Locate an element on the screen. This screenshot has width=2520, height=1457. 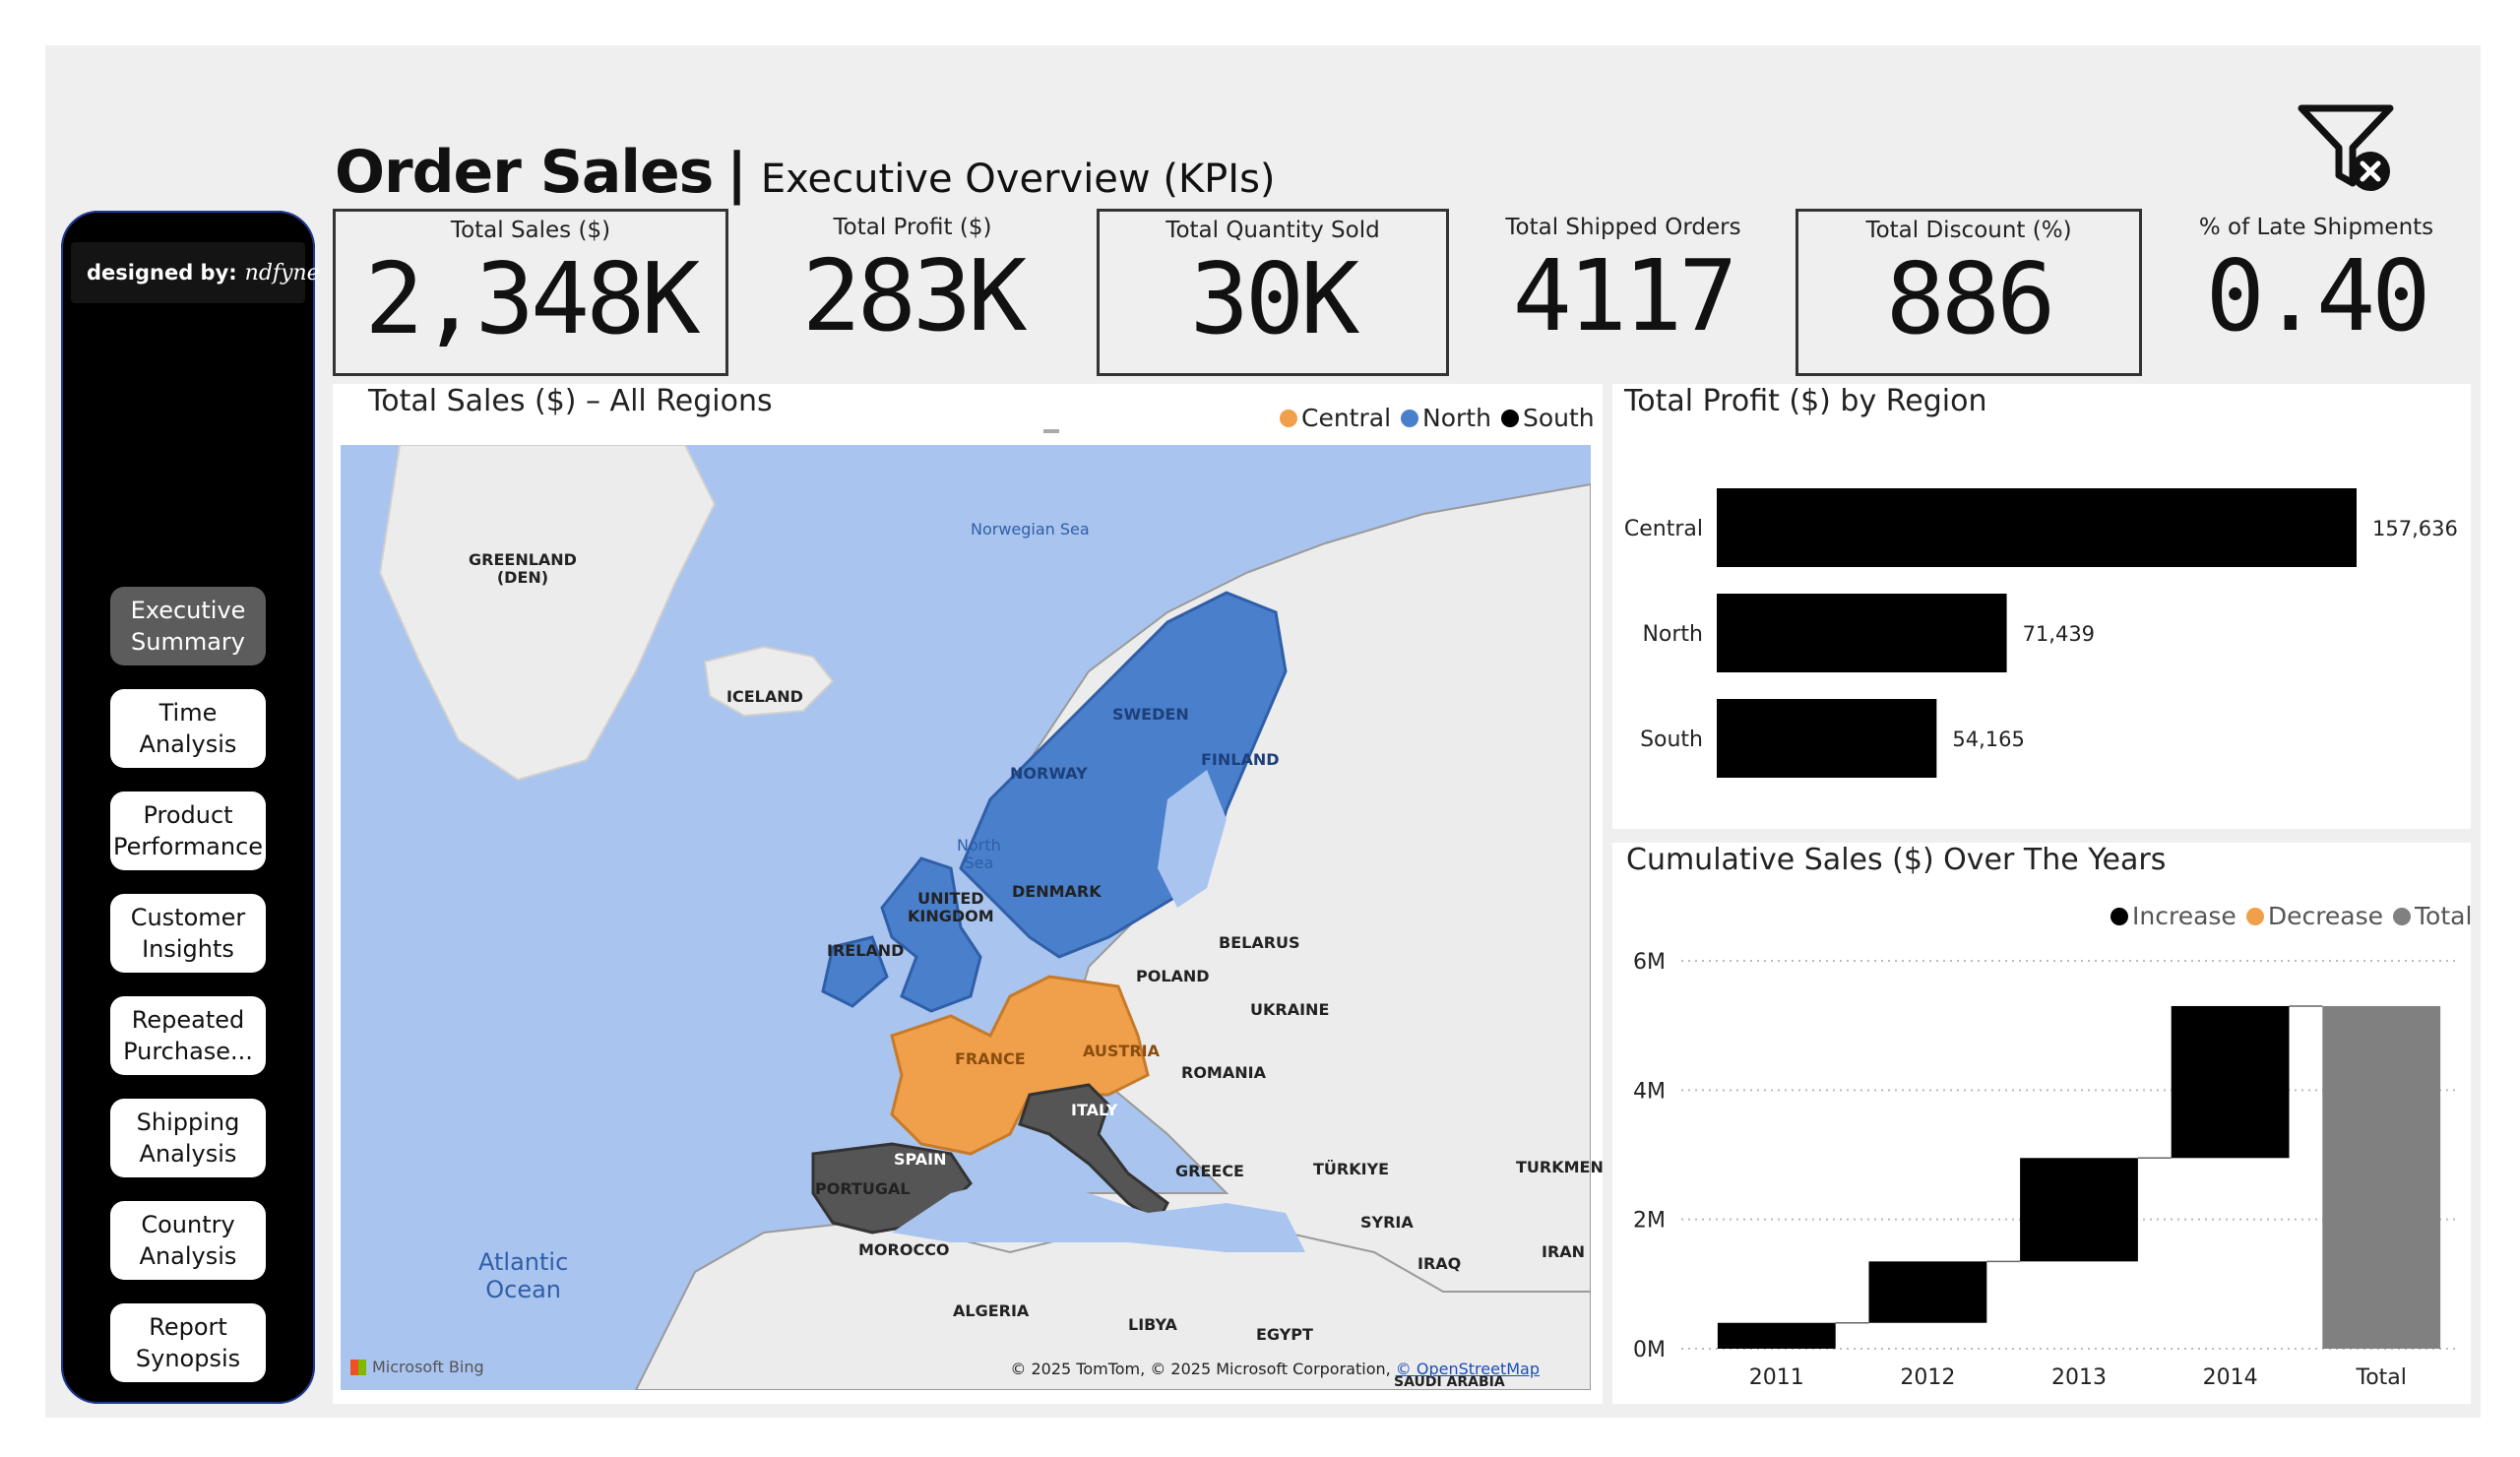
profit-category-label: Central is located at coordinates (1663, 529).